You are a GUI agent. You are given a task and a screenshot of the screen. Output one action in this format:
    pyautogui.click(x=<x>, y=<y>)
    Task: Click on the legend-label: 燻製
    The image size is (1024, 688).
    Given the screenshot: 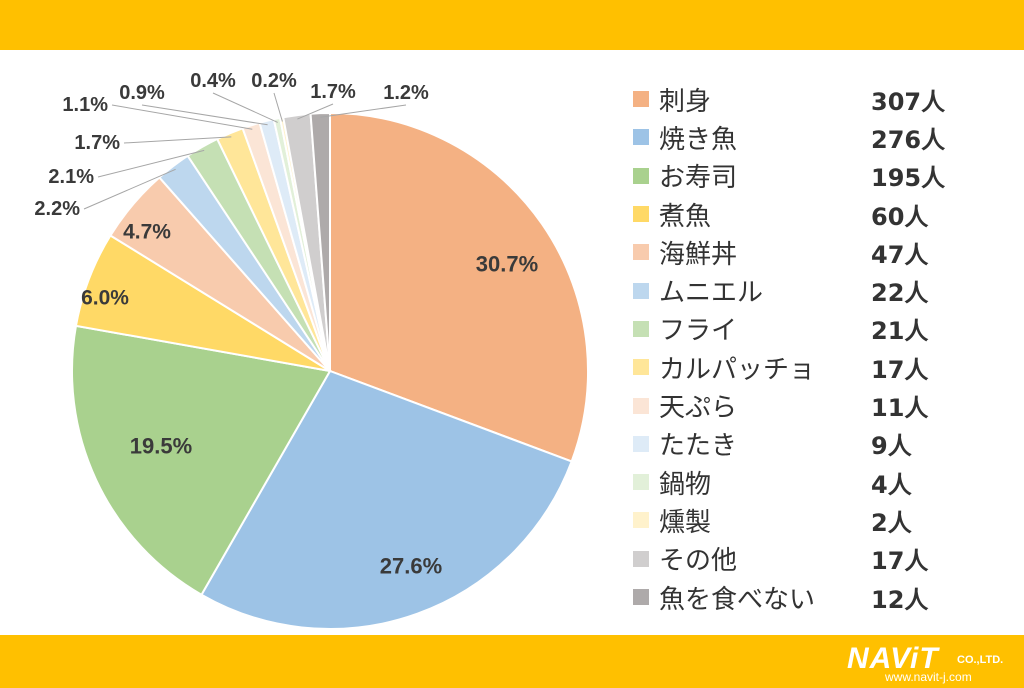 What is the action you would take?
    pyautogui.click(x=685, y=522)
    